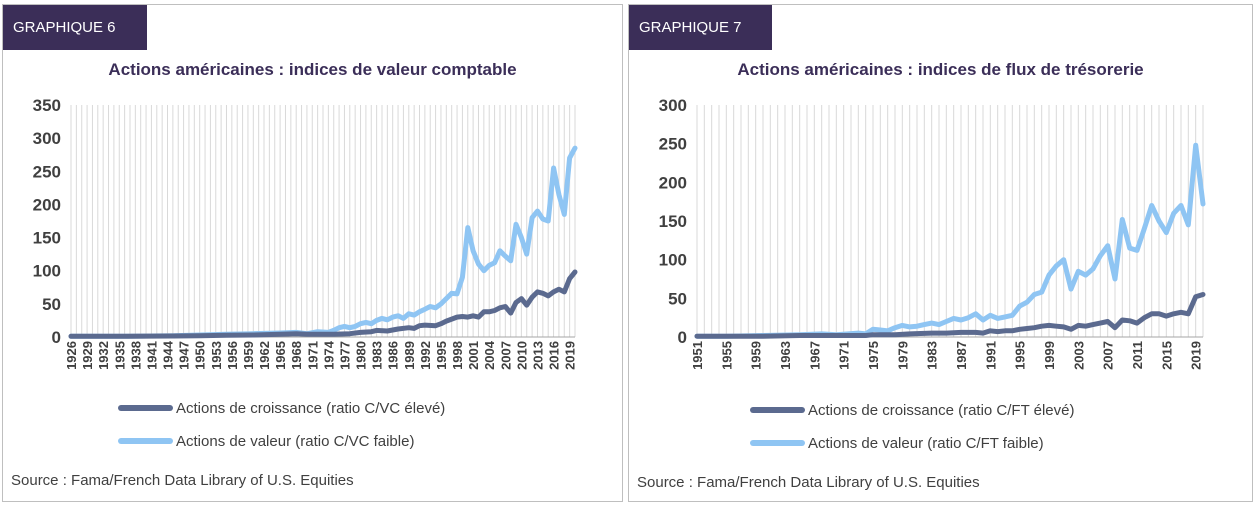 This screenshot has width=1257, height=509. Describe the element at coordinates (393, 355) in the screenshot. I see `x-tick-label: 1986` at that location.